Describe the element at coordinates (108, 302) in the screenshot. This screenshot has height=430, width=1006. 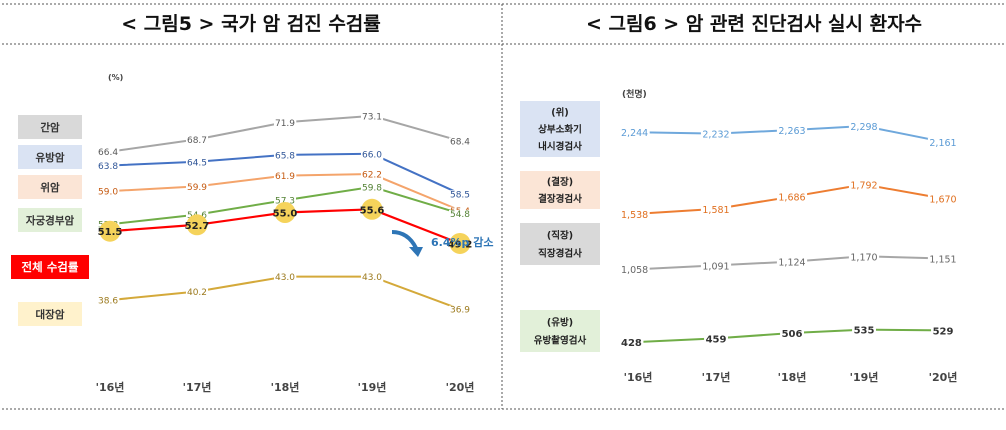
I see `data-label: 38.6` at that location.